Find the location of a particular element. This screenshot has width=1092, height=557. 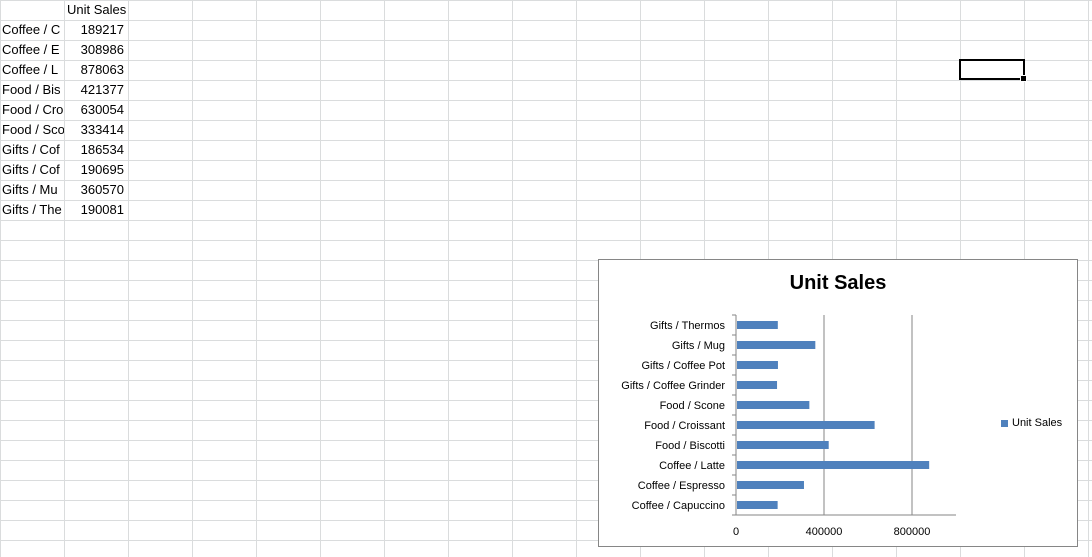

row-label: Coffee / E is located at coordinates (31, 49).